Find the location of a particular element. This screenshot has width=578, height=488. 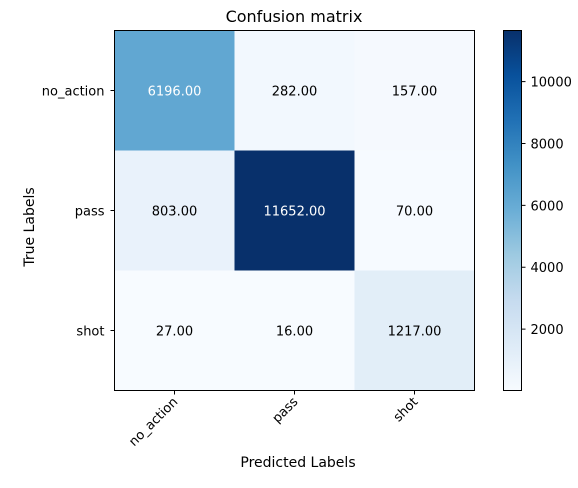

y-tick-label: shot is located at coordinates (90, 332).